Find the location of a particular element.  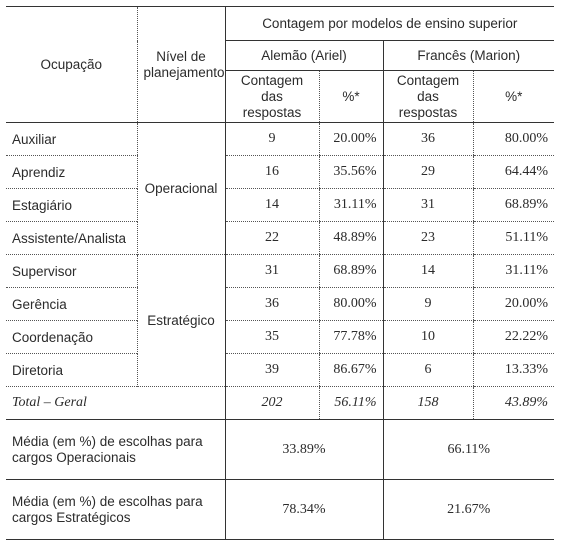

row-ocupacao: Coordenação is located at coordinates (71, 337).